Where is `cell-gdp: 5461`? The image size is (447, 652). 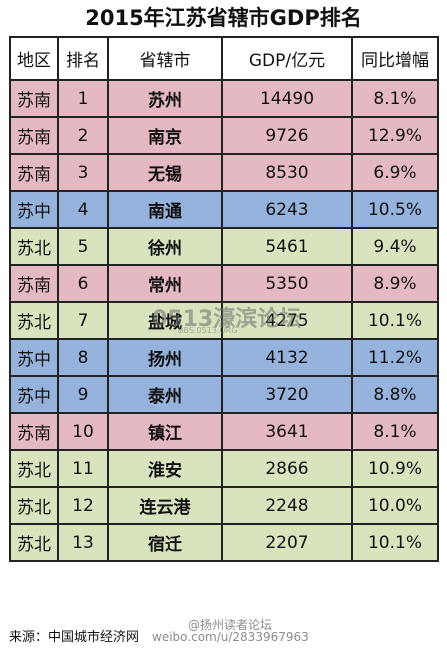 cell-gdp: 5461 is located at coordinates (287, 246).